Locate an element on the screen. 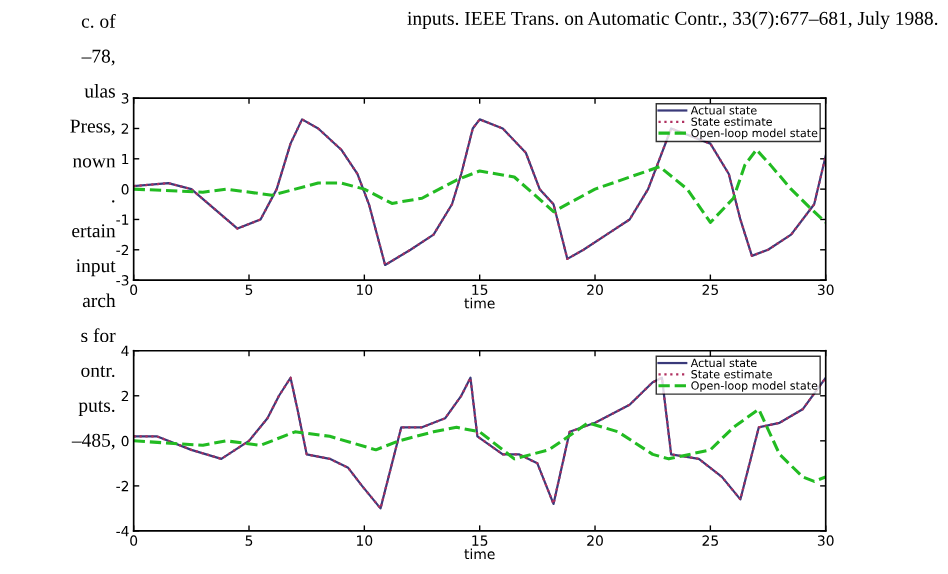 The height and width of the screenshot is (574, 948). text: nown is located at coordinates (94, 163).